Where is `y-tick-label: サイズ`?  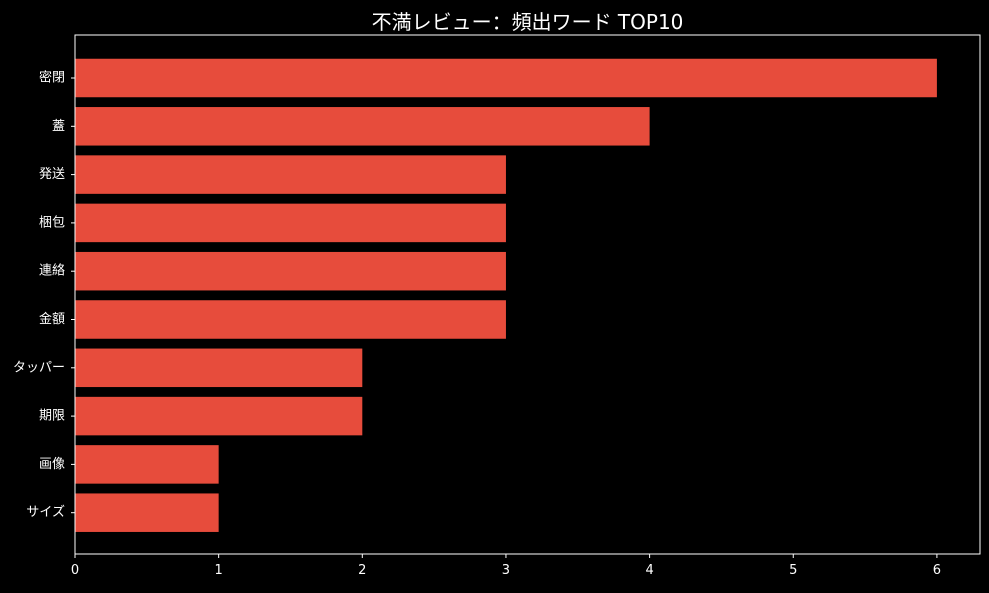 y-tick-label: サイズ is located at coordinates (45, 512).